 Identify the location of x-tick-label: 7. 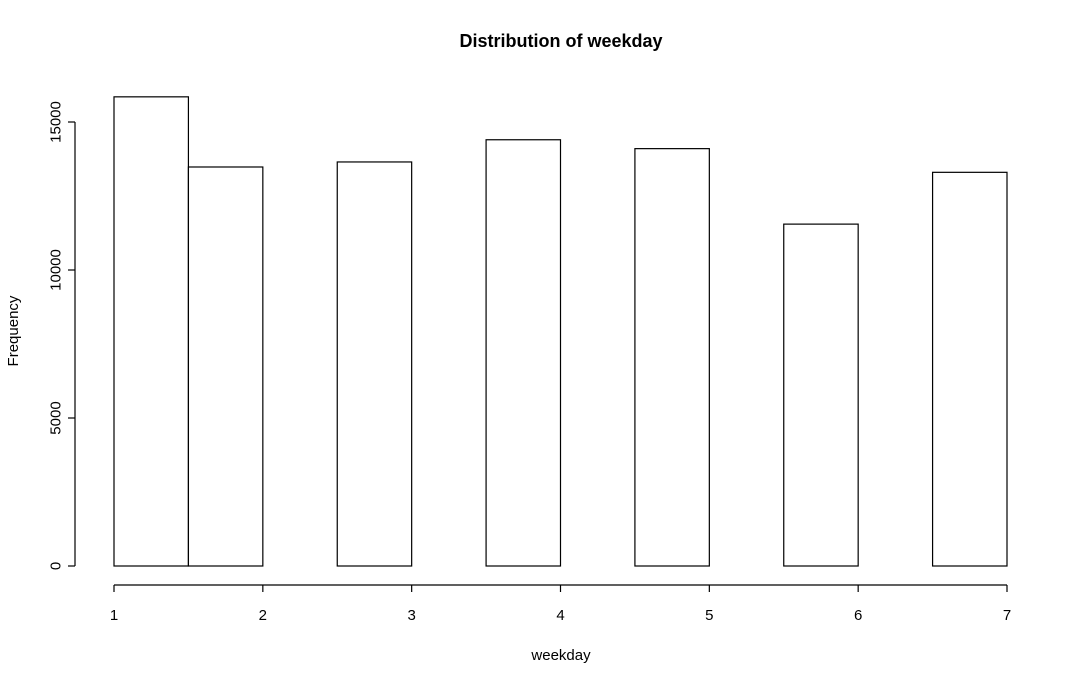
(1007, 615).